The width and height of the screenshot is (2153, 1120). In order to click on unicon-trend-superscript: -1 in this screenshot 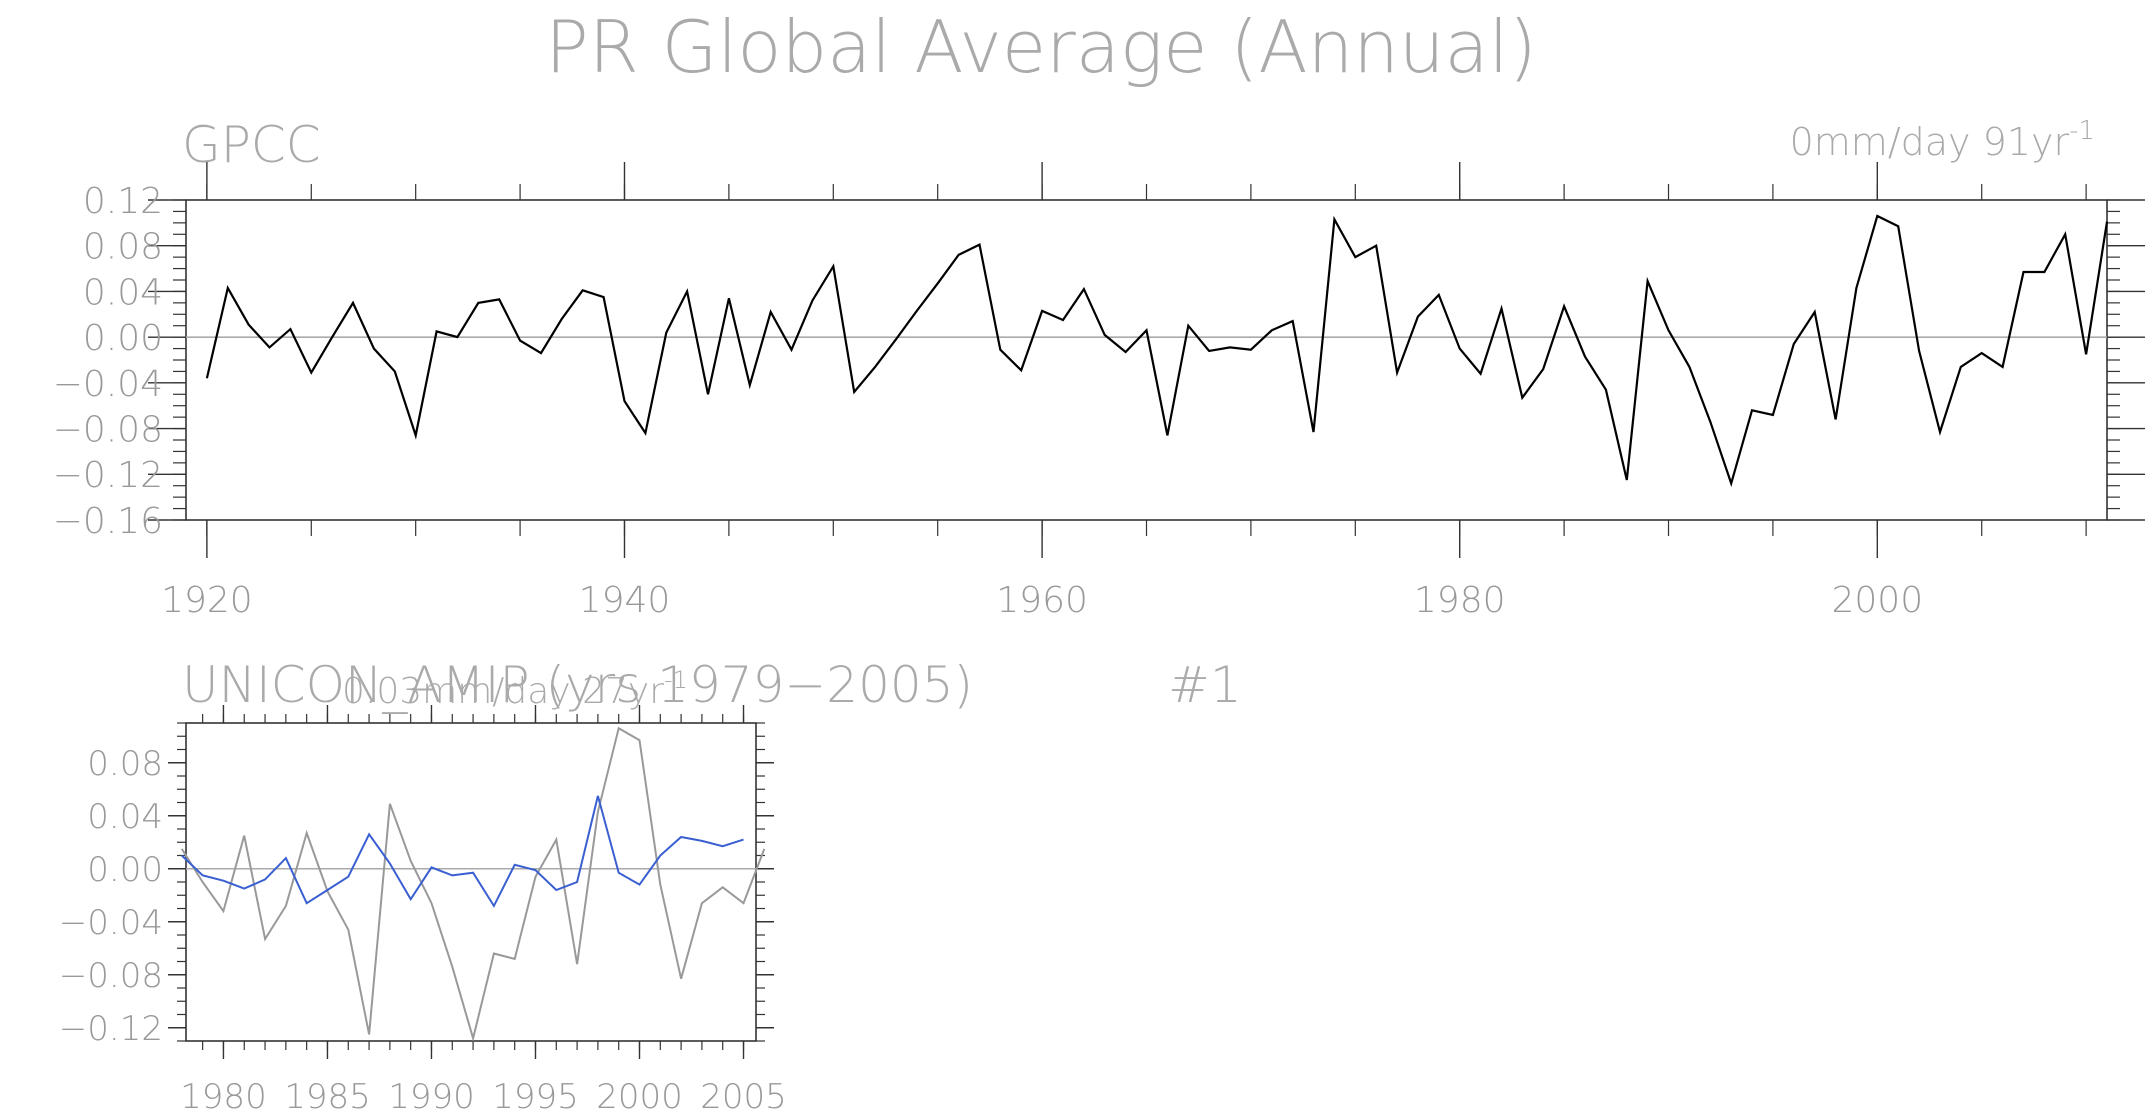, I will do `click(676, 680)`.